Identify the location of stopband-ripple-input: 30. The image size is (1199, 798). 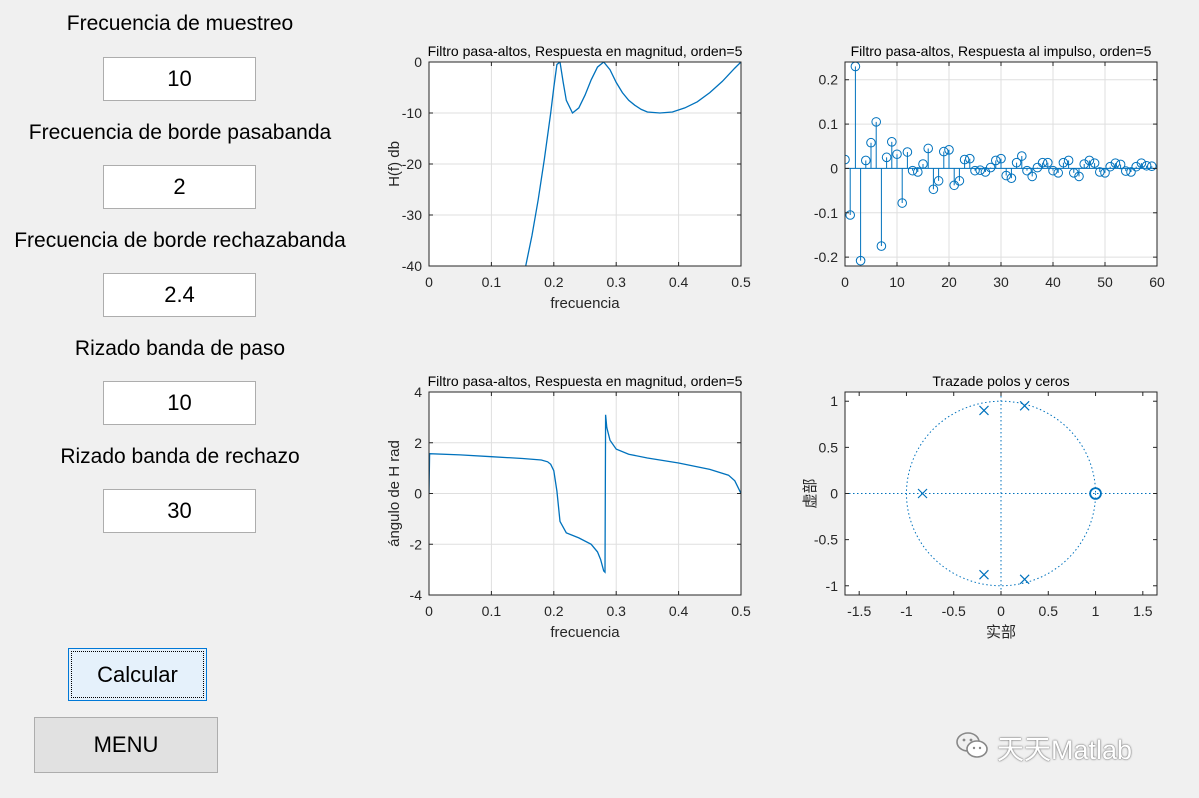
(179, 511).